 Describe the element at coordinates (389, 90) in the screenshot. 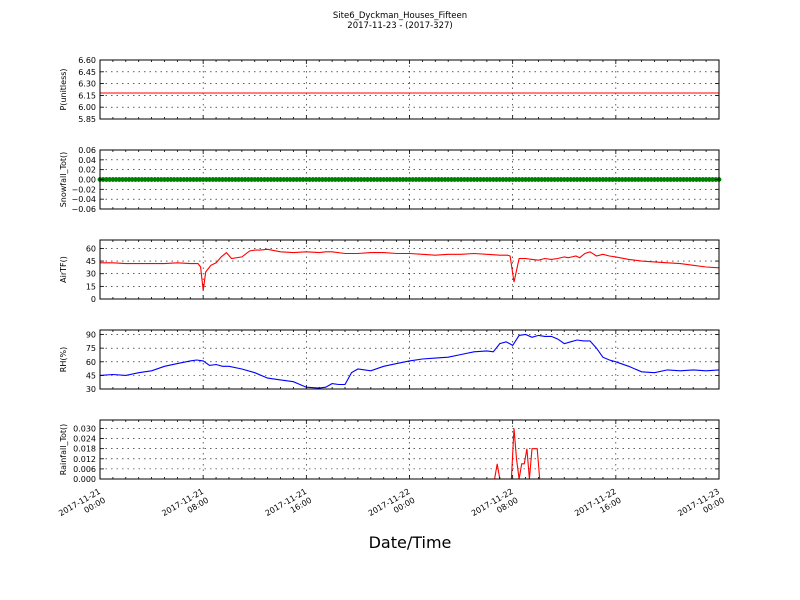

I see `subplot-1: 5.85 6.00 6.15 6.30 6.45 6.60 P(unitless)` at that location.